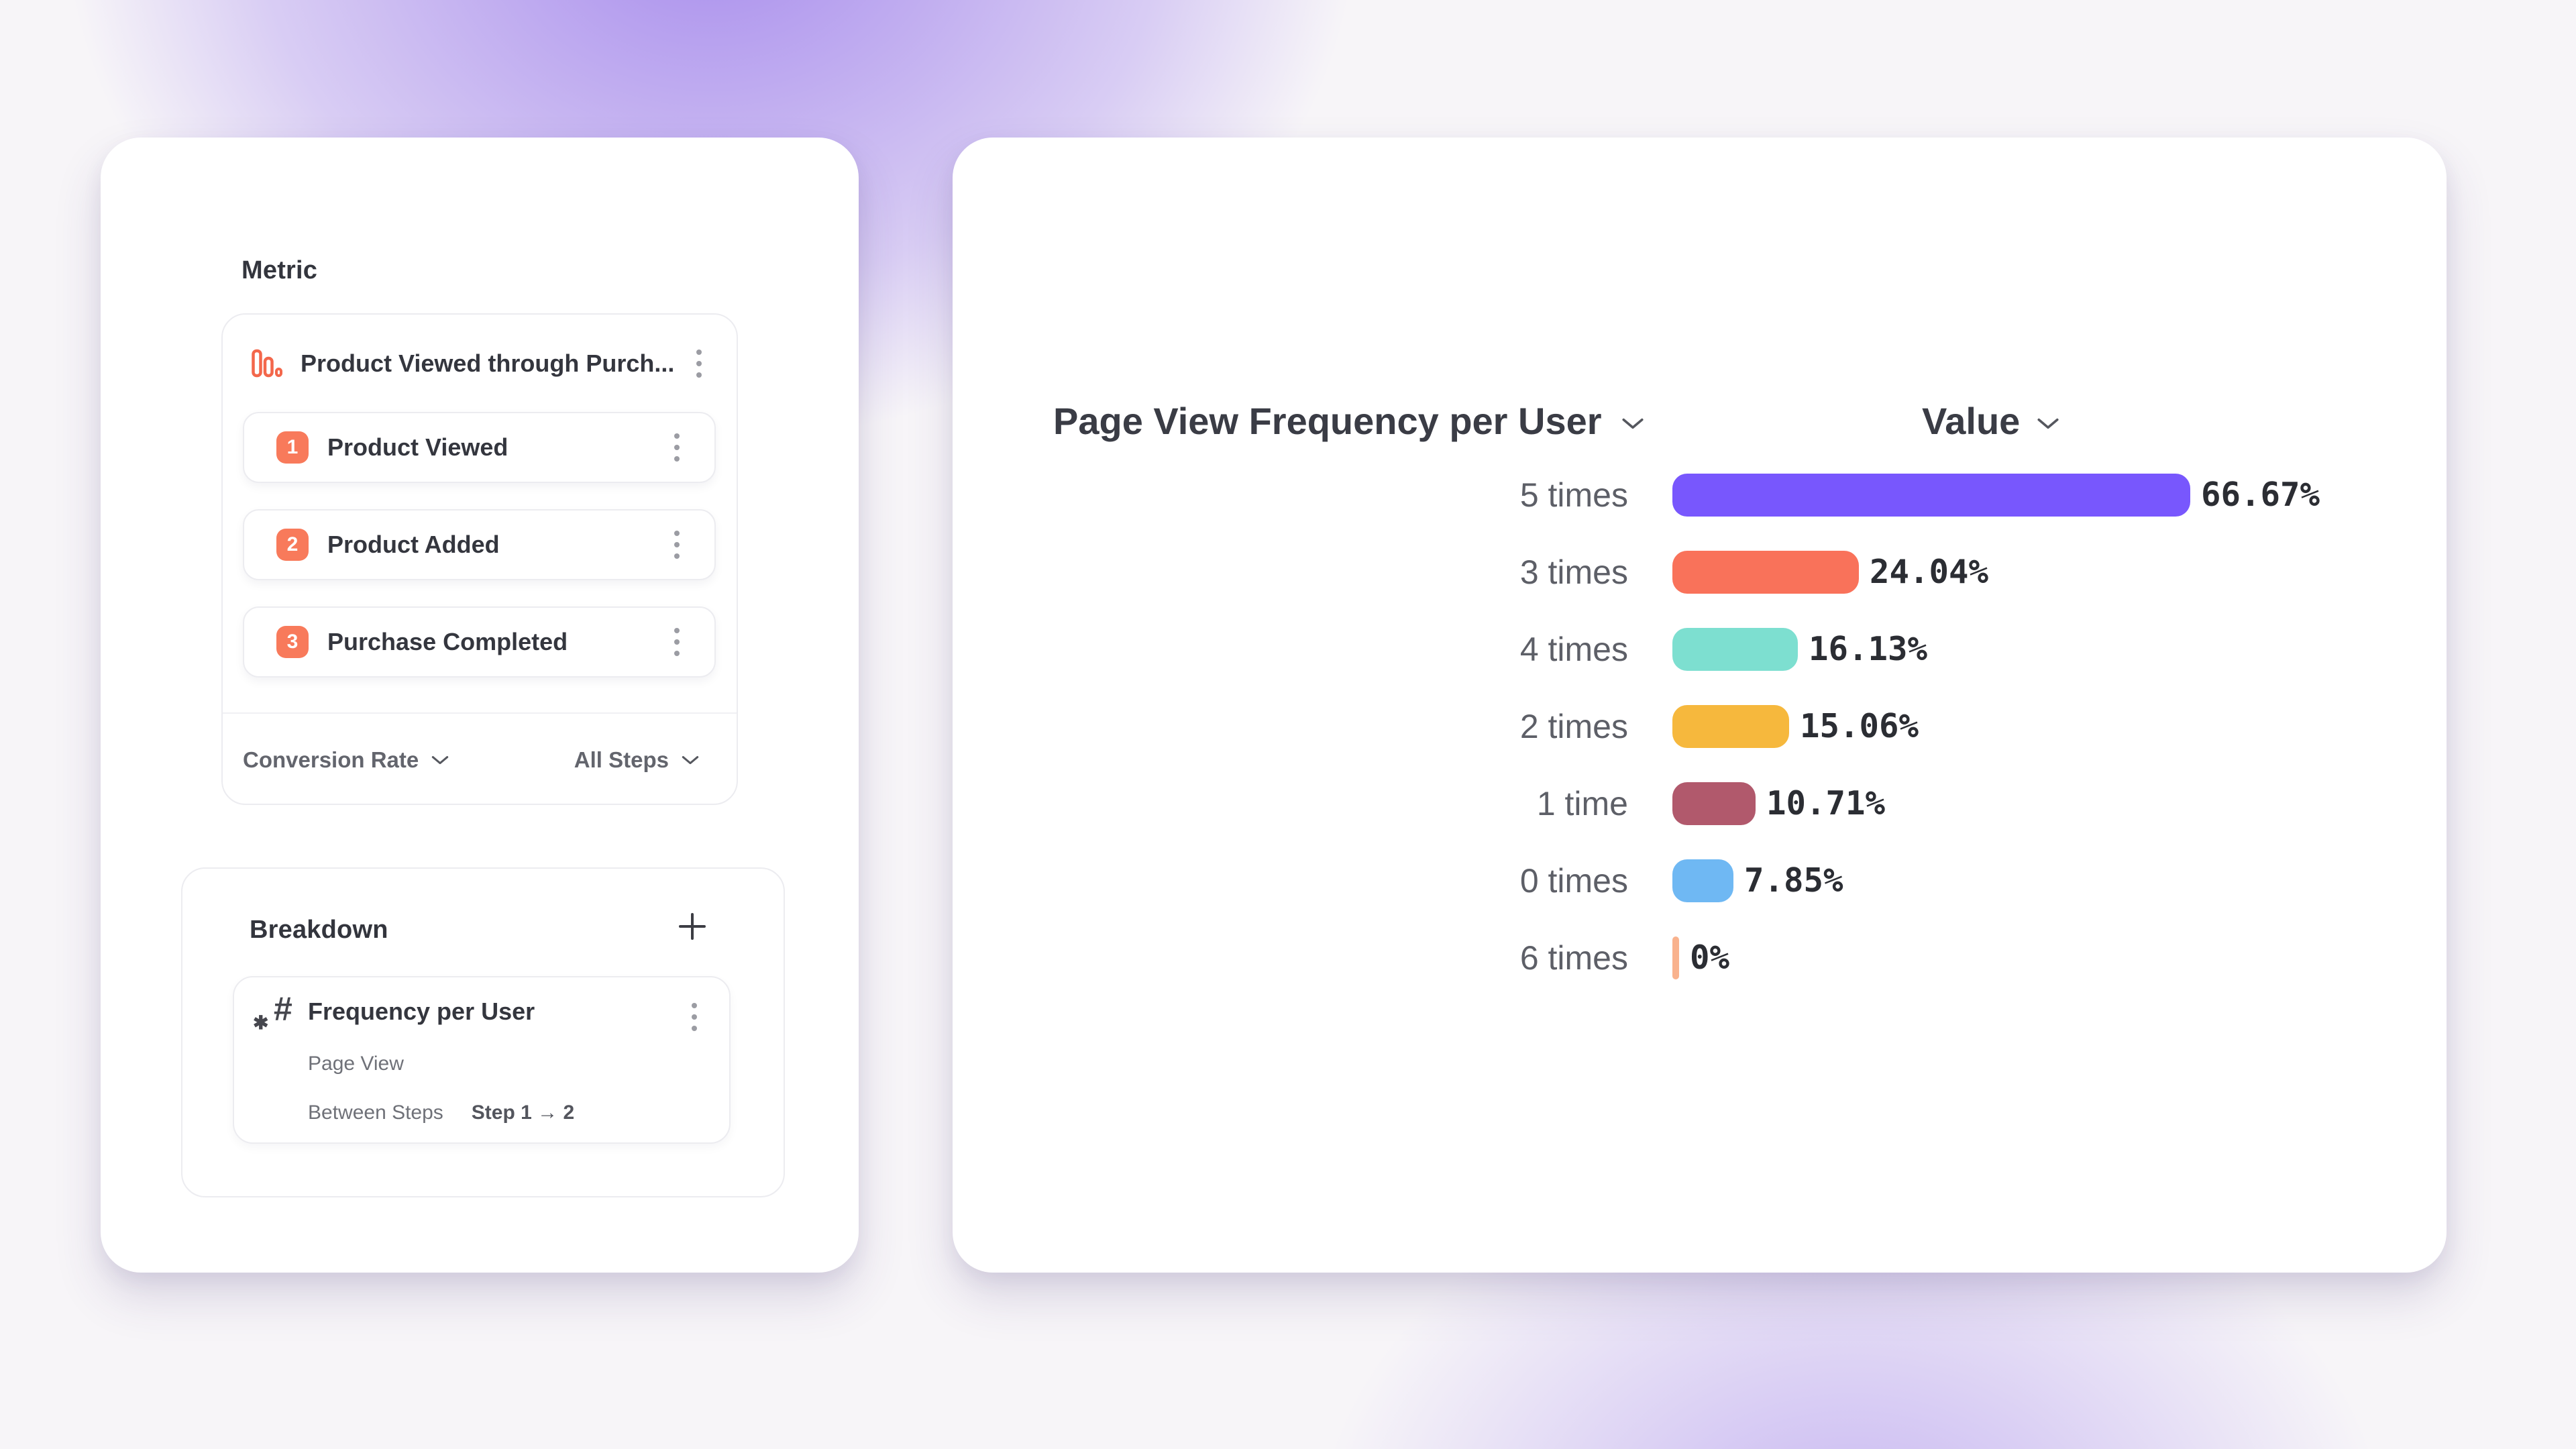 The image size is (2576, 1449). Describe the element at coordinates (2260, 495) in the screenshot. I see `value-label: 66.67%` at that location.